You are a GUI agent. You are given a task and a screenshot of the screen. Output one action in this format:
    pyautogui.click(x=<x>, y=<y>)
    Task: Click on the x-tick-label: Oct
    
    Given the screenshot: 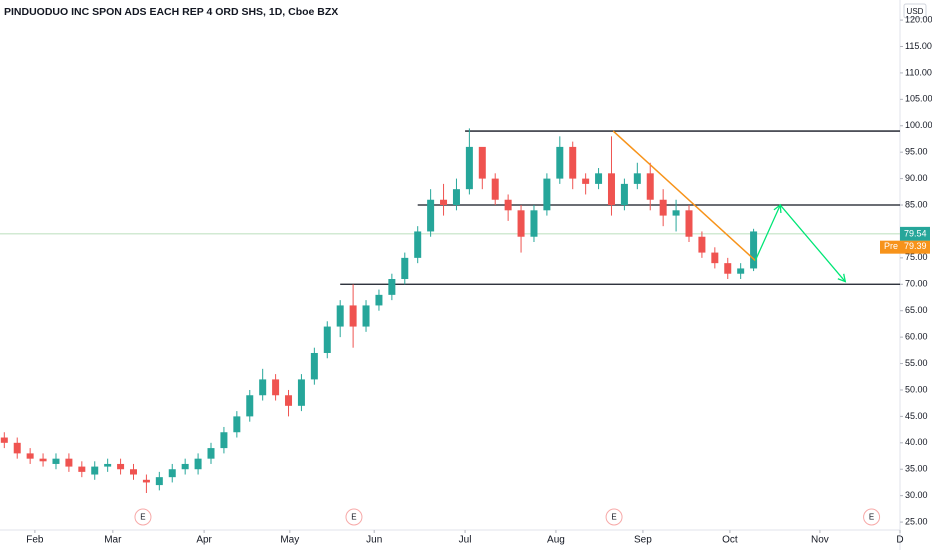 What is the action you would take?
    pyautogui.click(x=730, y=540)
    